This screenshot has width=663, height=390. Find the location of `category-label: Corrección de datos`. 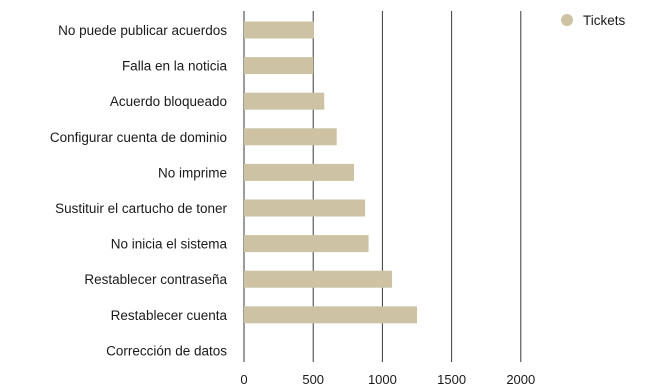

category-label: Corrección de datos is located at coordinates (166, 350).